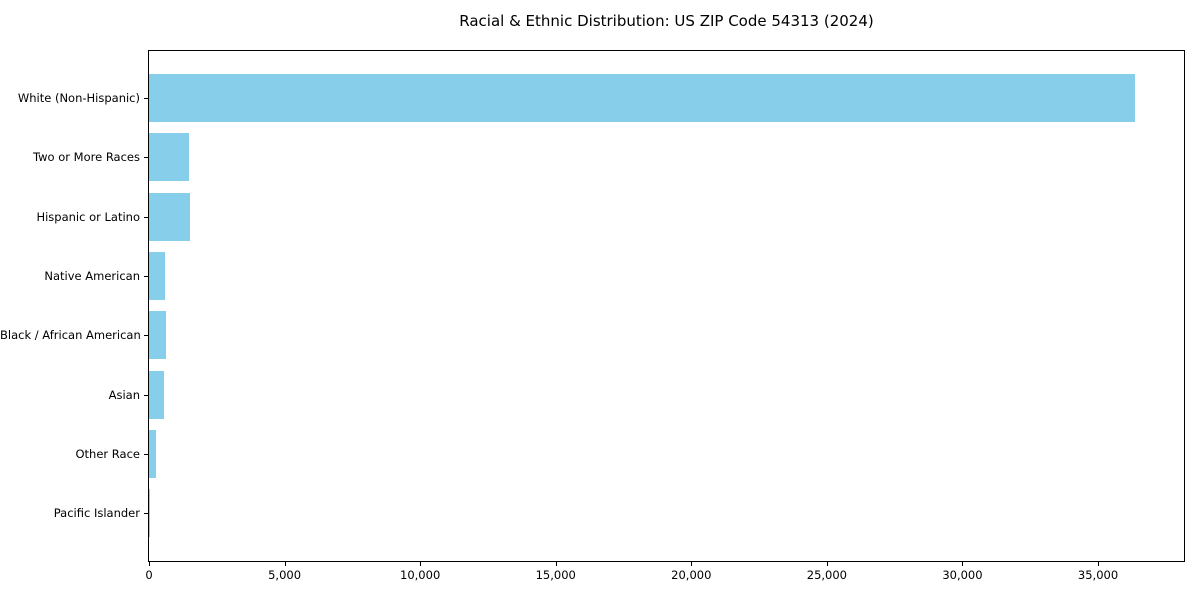 The width and height of the screenshot is (1200, 600). What do you see at coordinates (285, 575) in the screenshot?
I see `x-tick-label: 5,000` at bounding box center [285, 575].